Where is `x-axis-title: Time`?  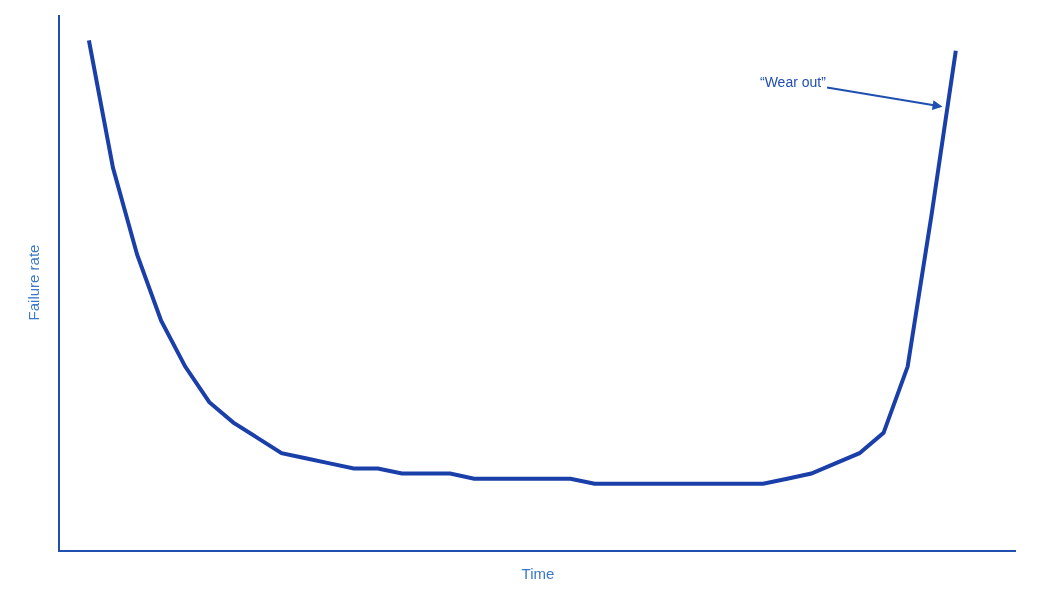 x-axis-title: Time is located at coordinates (538, 573).